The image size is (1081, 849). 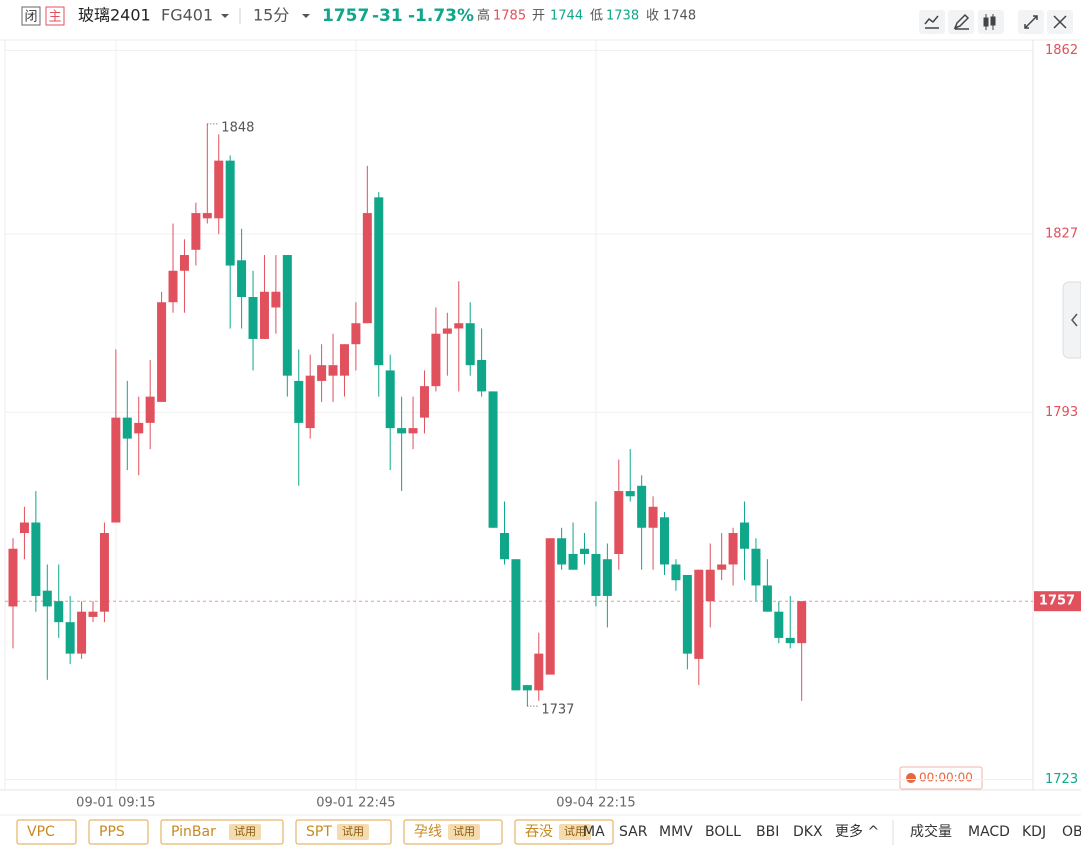 I want to click on indicator: BOLL, so click(x=723, y=832).